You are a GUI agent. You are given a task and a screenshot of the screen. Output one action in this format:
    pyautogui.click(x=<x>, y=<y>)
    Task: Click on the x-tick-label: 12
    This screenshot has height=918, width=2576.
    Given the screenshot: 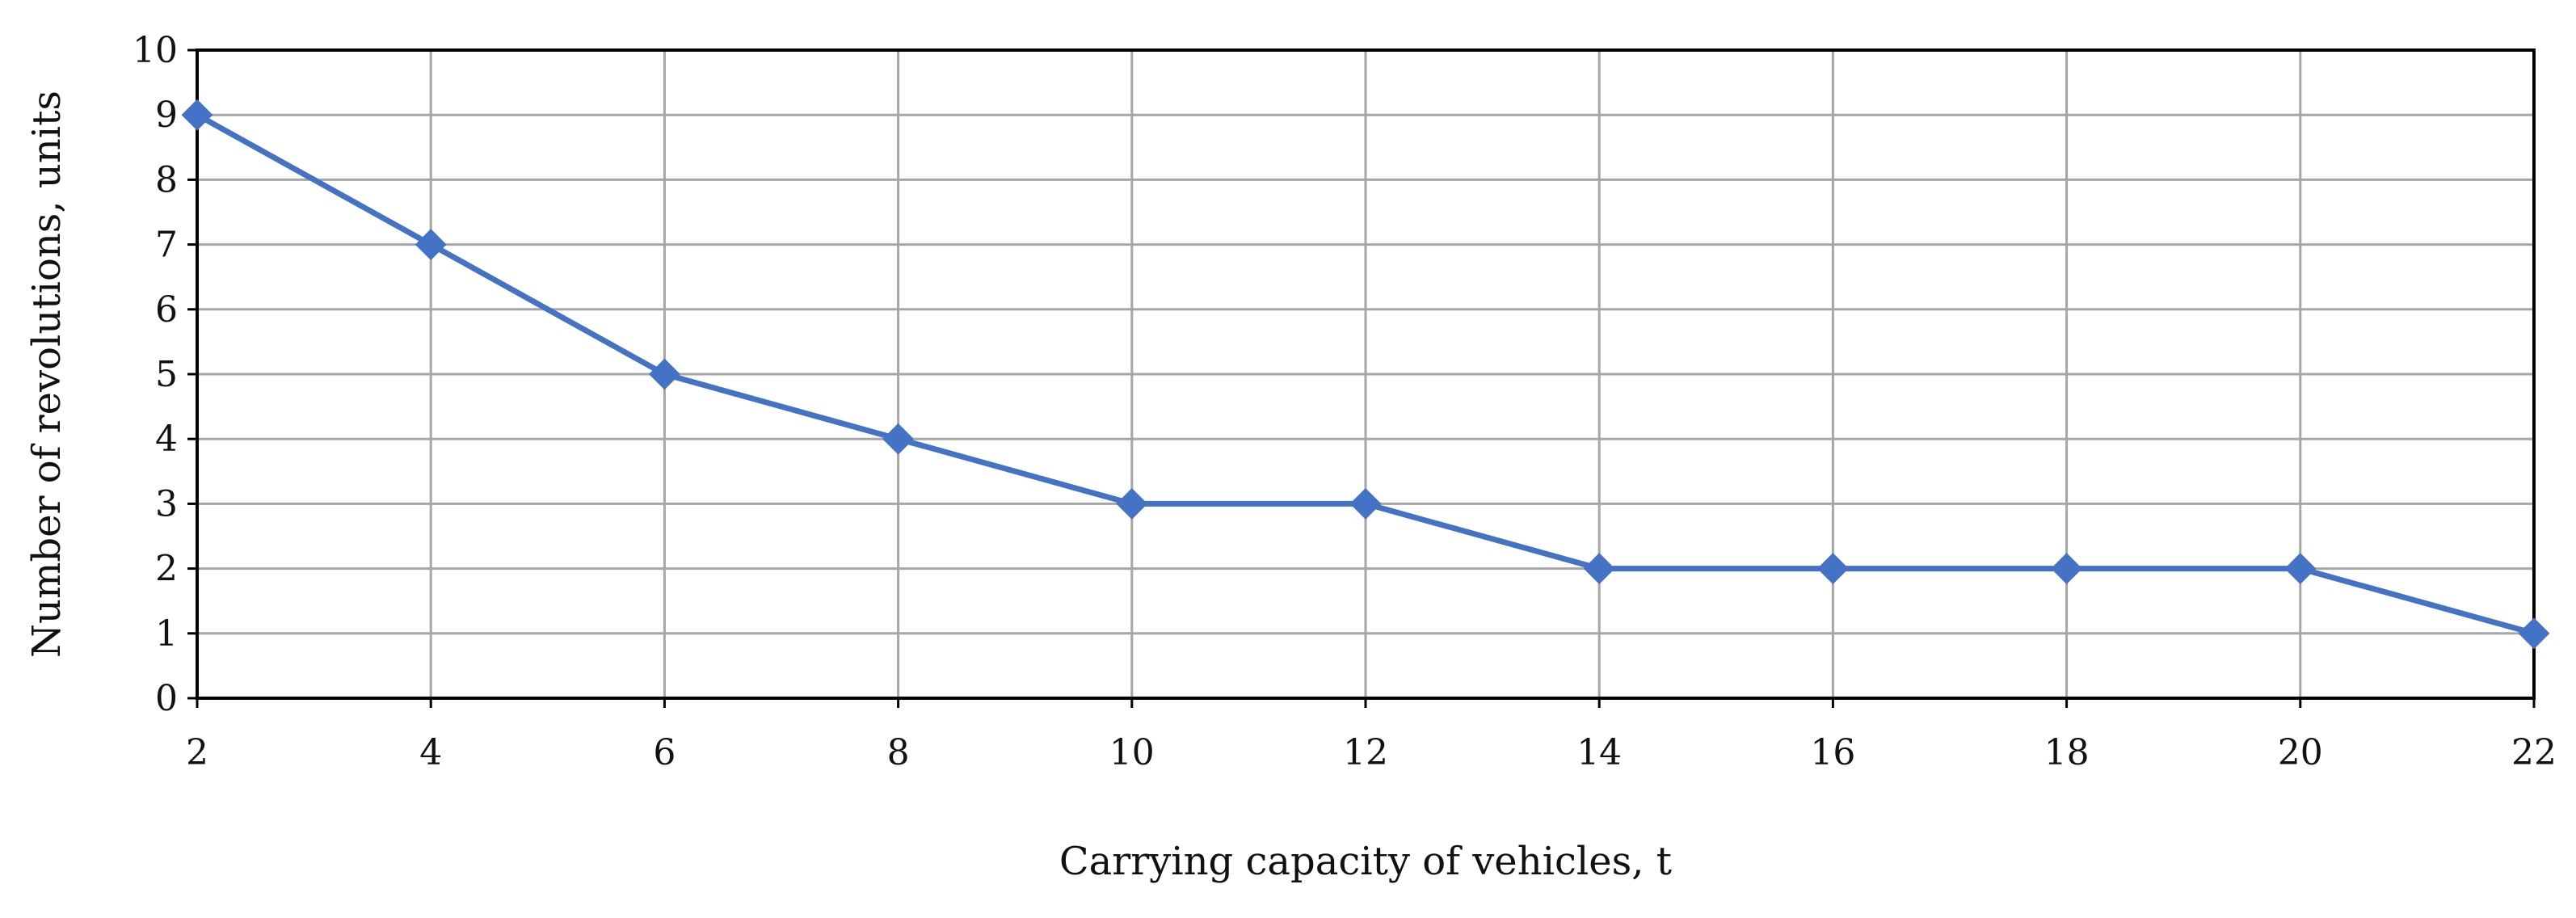 What is the action you would take?
    pyautogui.click(x=1365, y=752)
    